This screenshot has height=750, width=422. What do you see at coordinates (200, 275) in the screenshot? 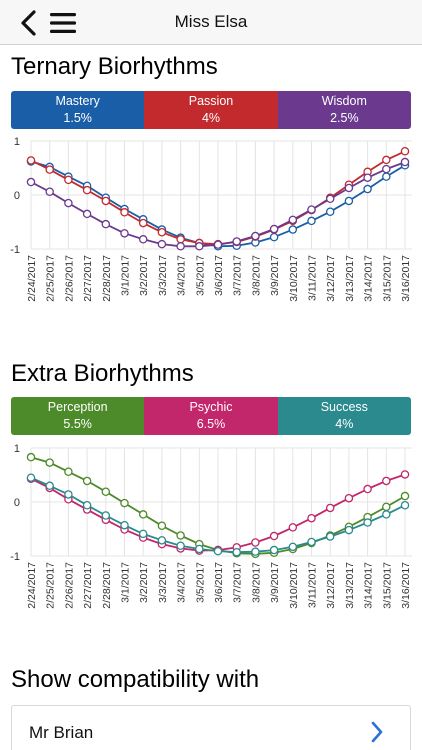
I see `x-tick-label: 3/5/2017` at bounding box center [200, 275].